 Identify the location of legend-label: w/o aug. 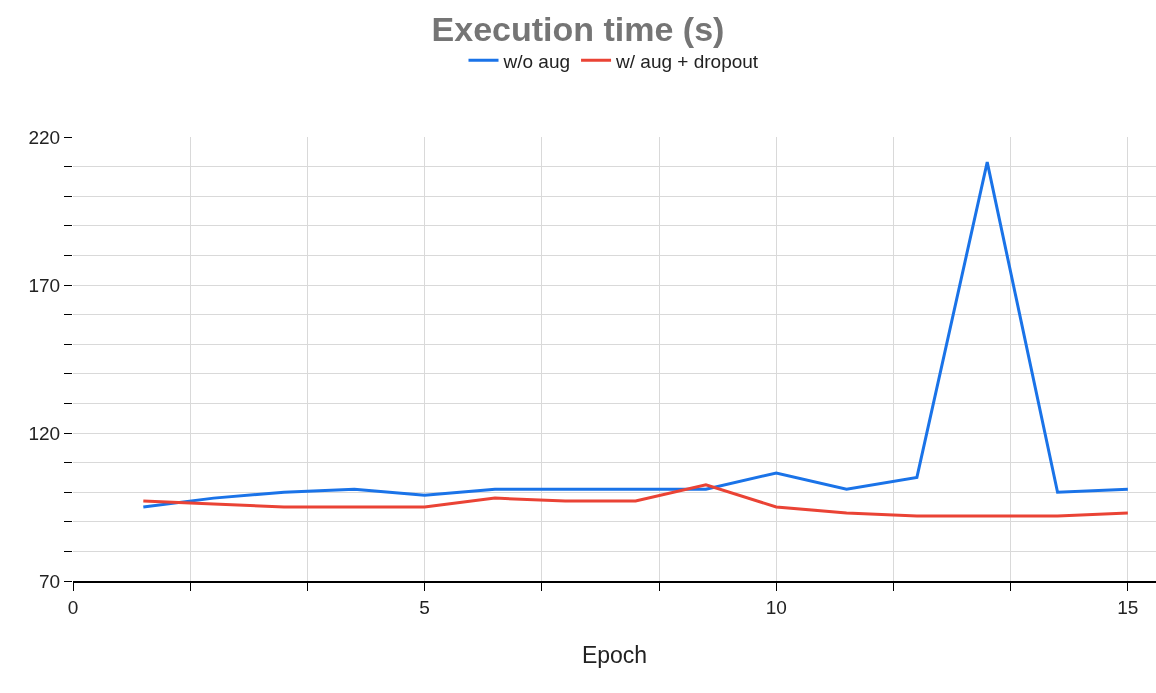
(536, 61).